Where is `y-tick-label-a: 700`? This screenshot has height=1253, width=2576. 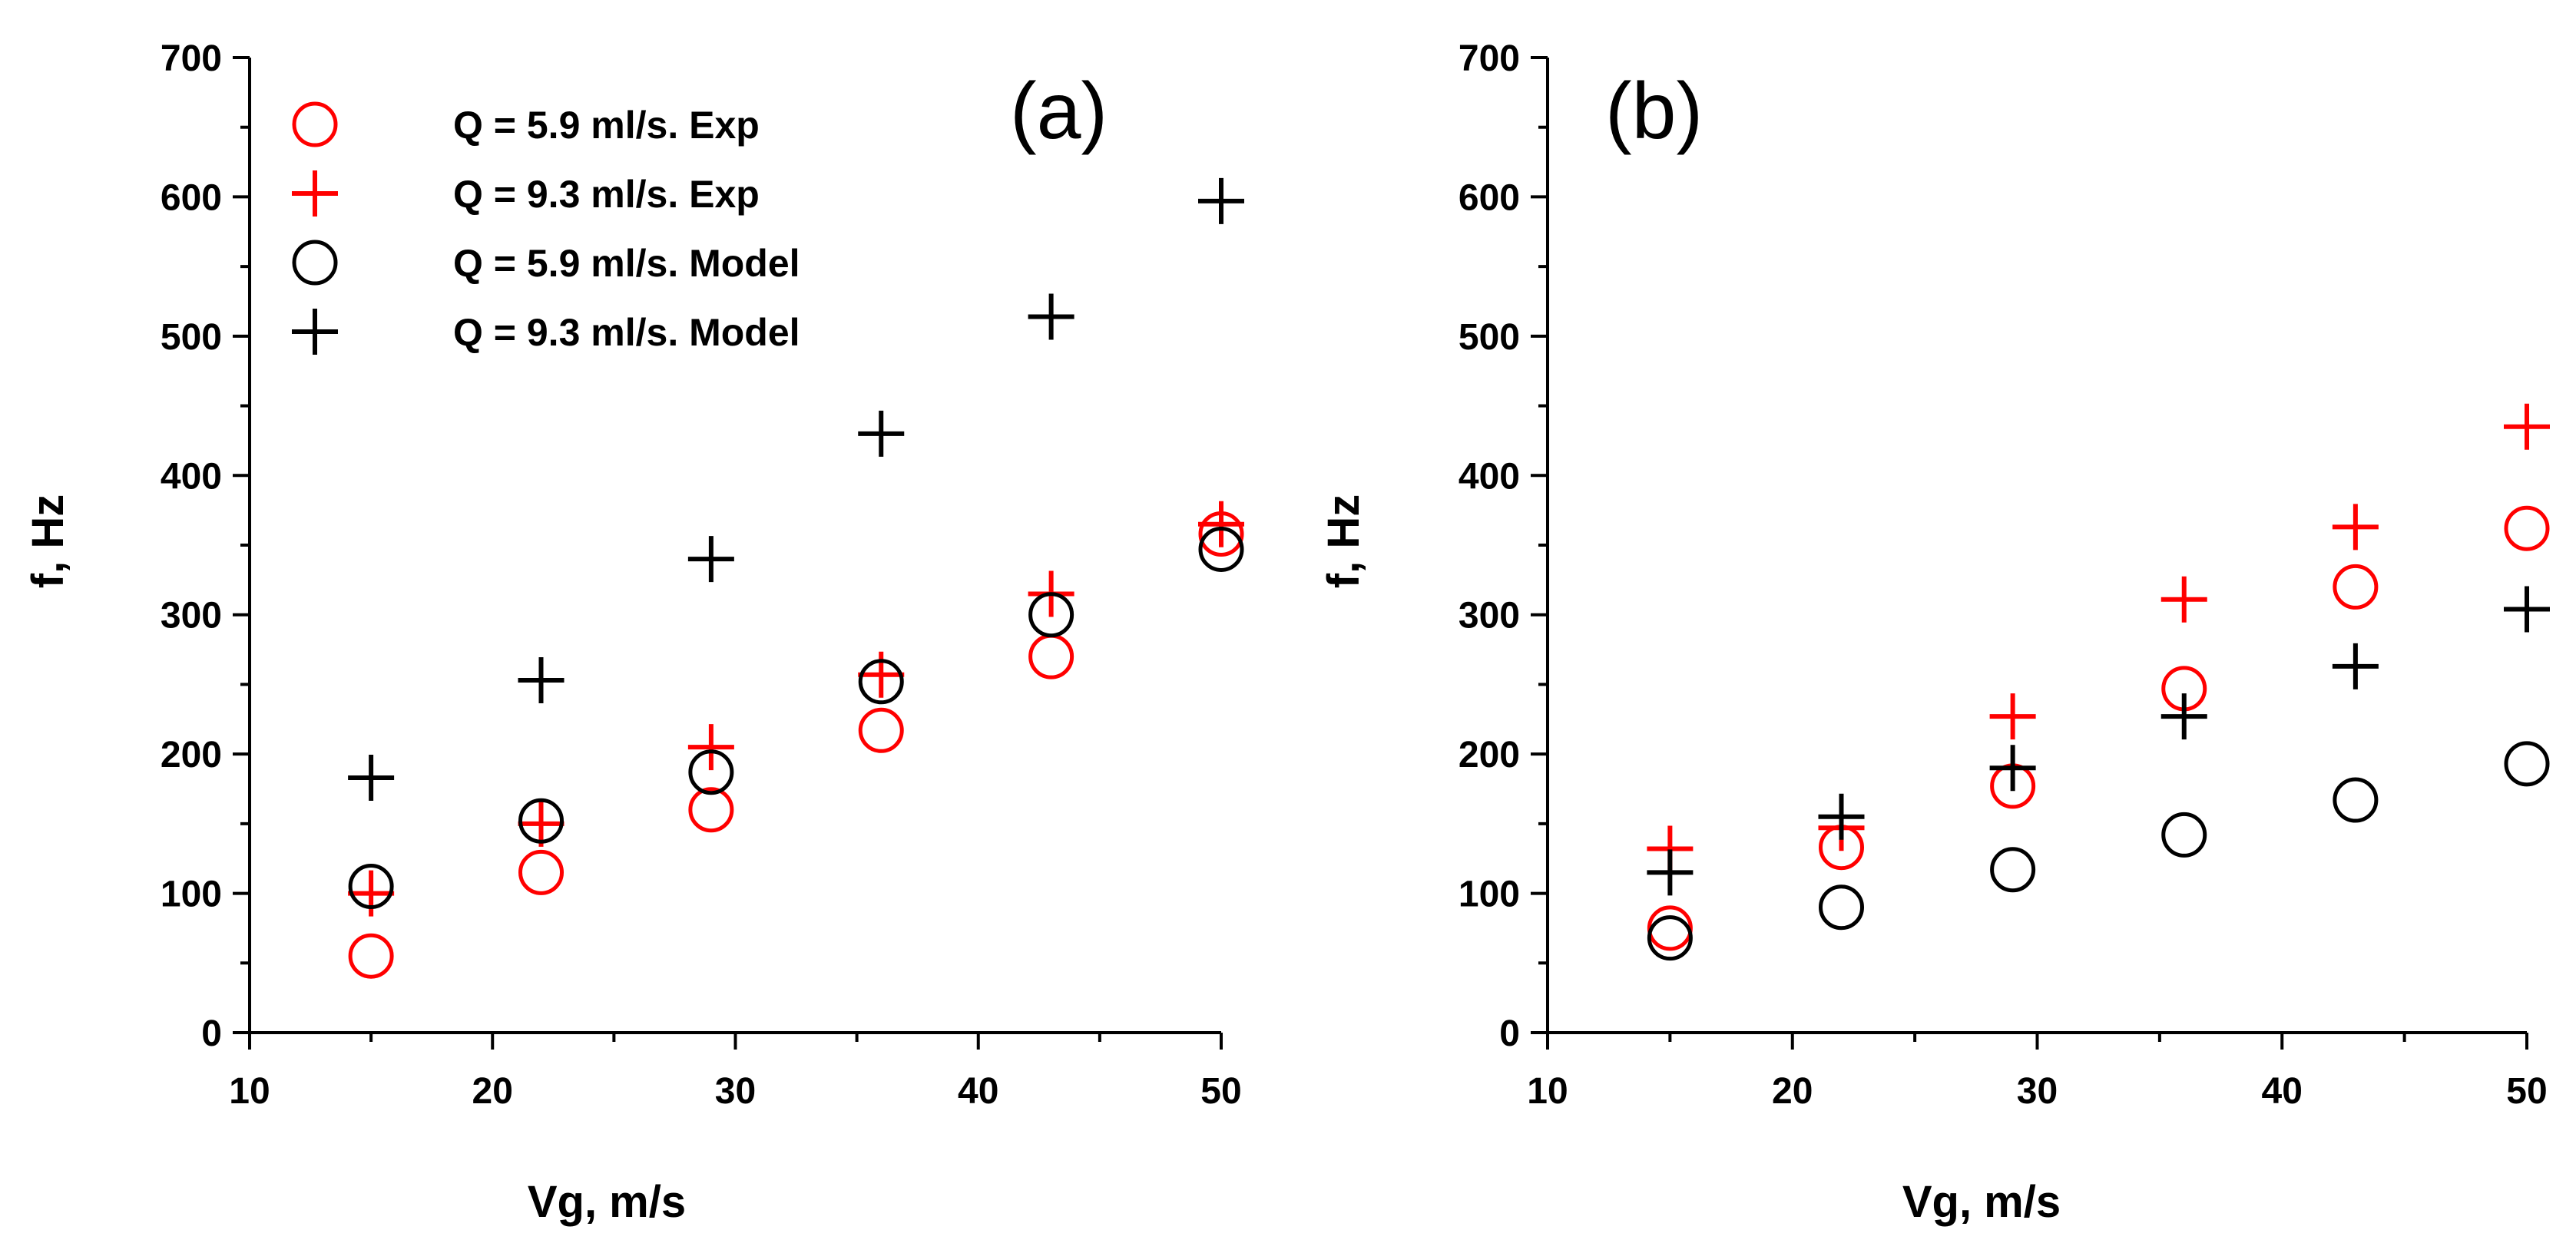 y-tick-label-a: 700 is located at coordinates (191, 58).